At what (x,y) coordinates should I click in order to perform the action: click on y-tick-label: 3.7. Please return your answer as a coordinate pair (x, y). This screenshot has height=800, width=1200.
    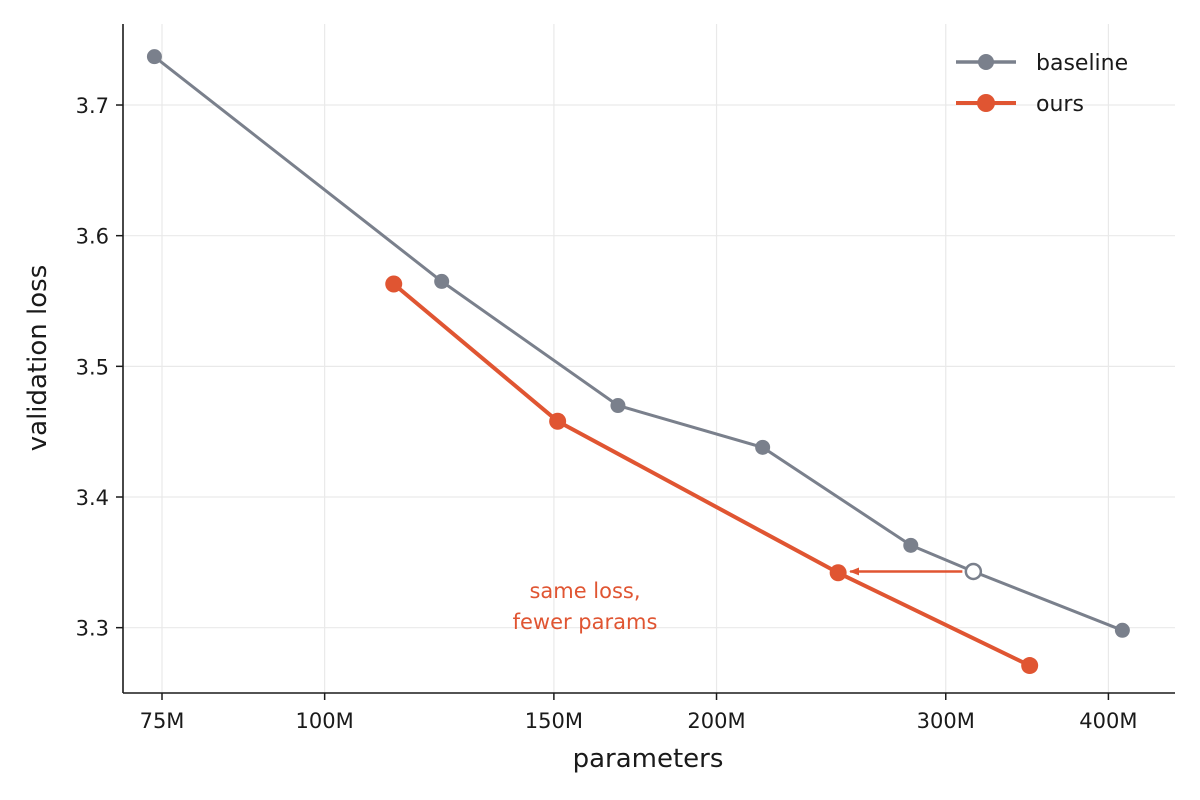
    Looking at the image, I should click on (92, 106).